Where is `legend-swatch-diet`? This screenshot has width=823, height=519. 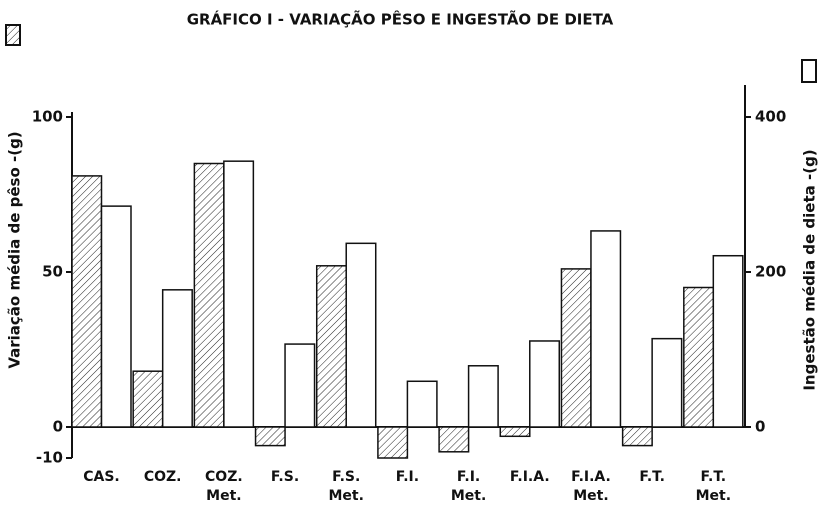 legend-swatch-diet is located at coordinates (809, 71).